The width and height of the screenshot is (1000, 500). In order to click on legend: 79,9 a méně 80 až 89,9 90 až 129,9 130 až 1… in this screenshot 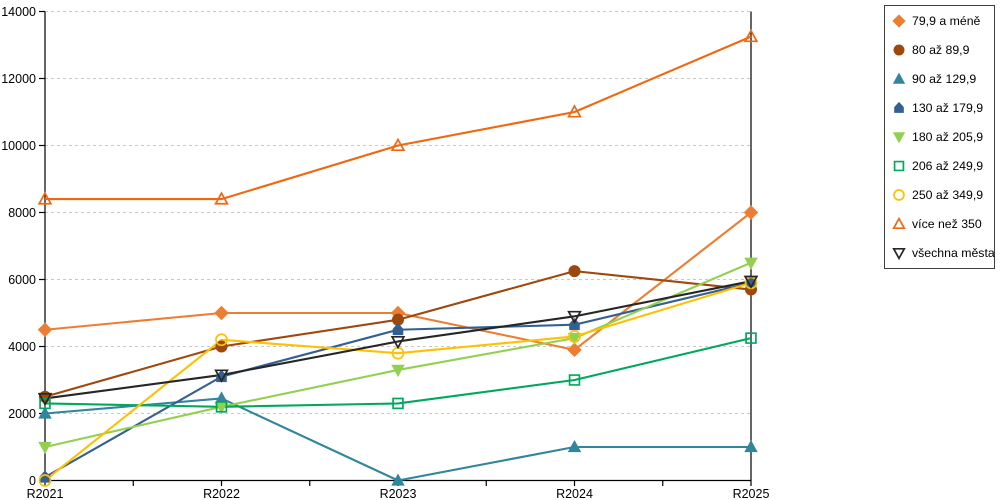, I will do `click(939, 137)`.